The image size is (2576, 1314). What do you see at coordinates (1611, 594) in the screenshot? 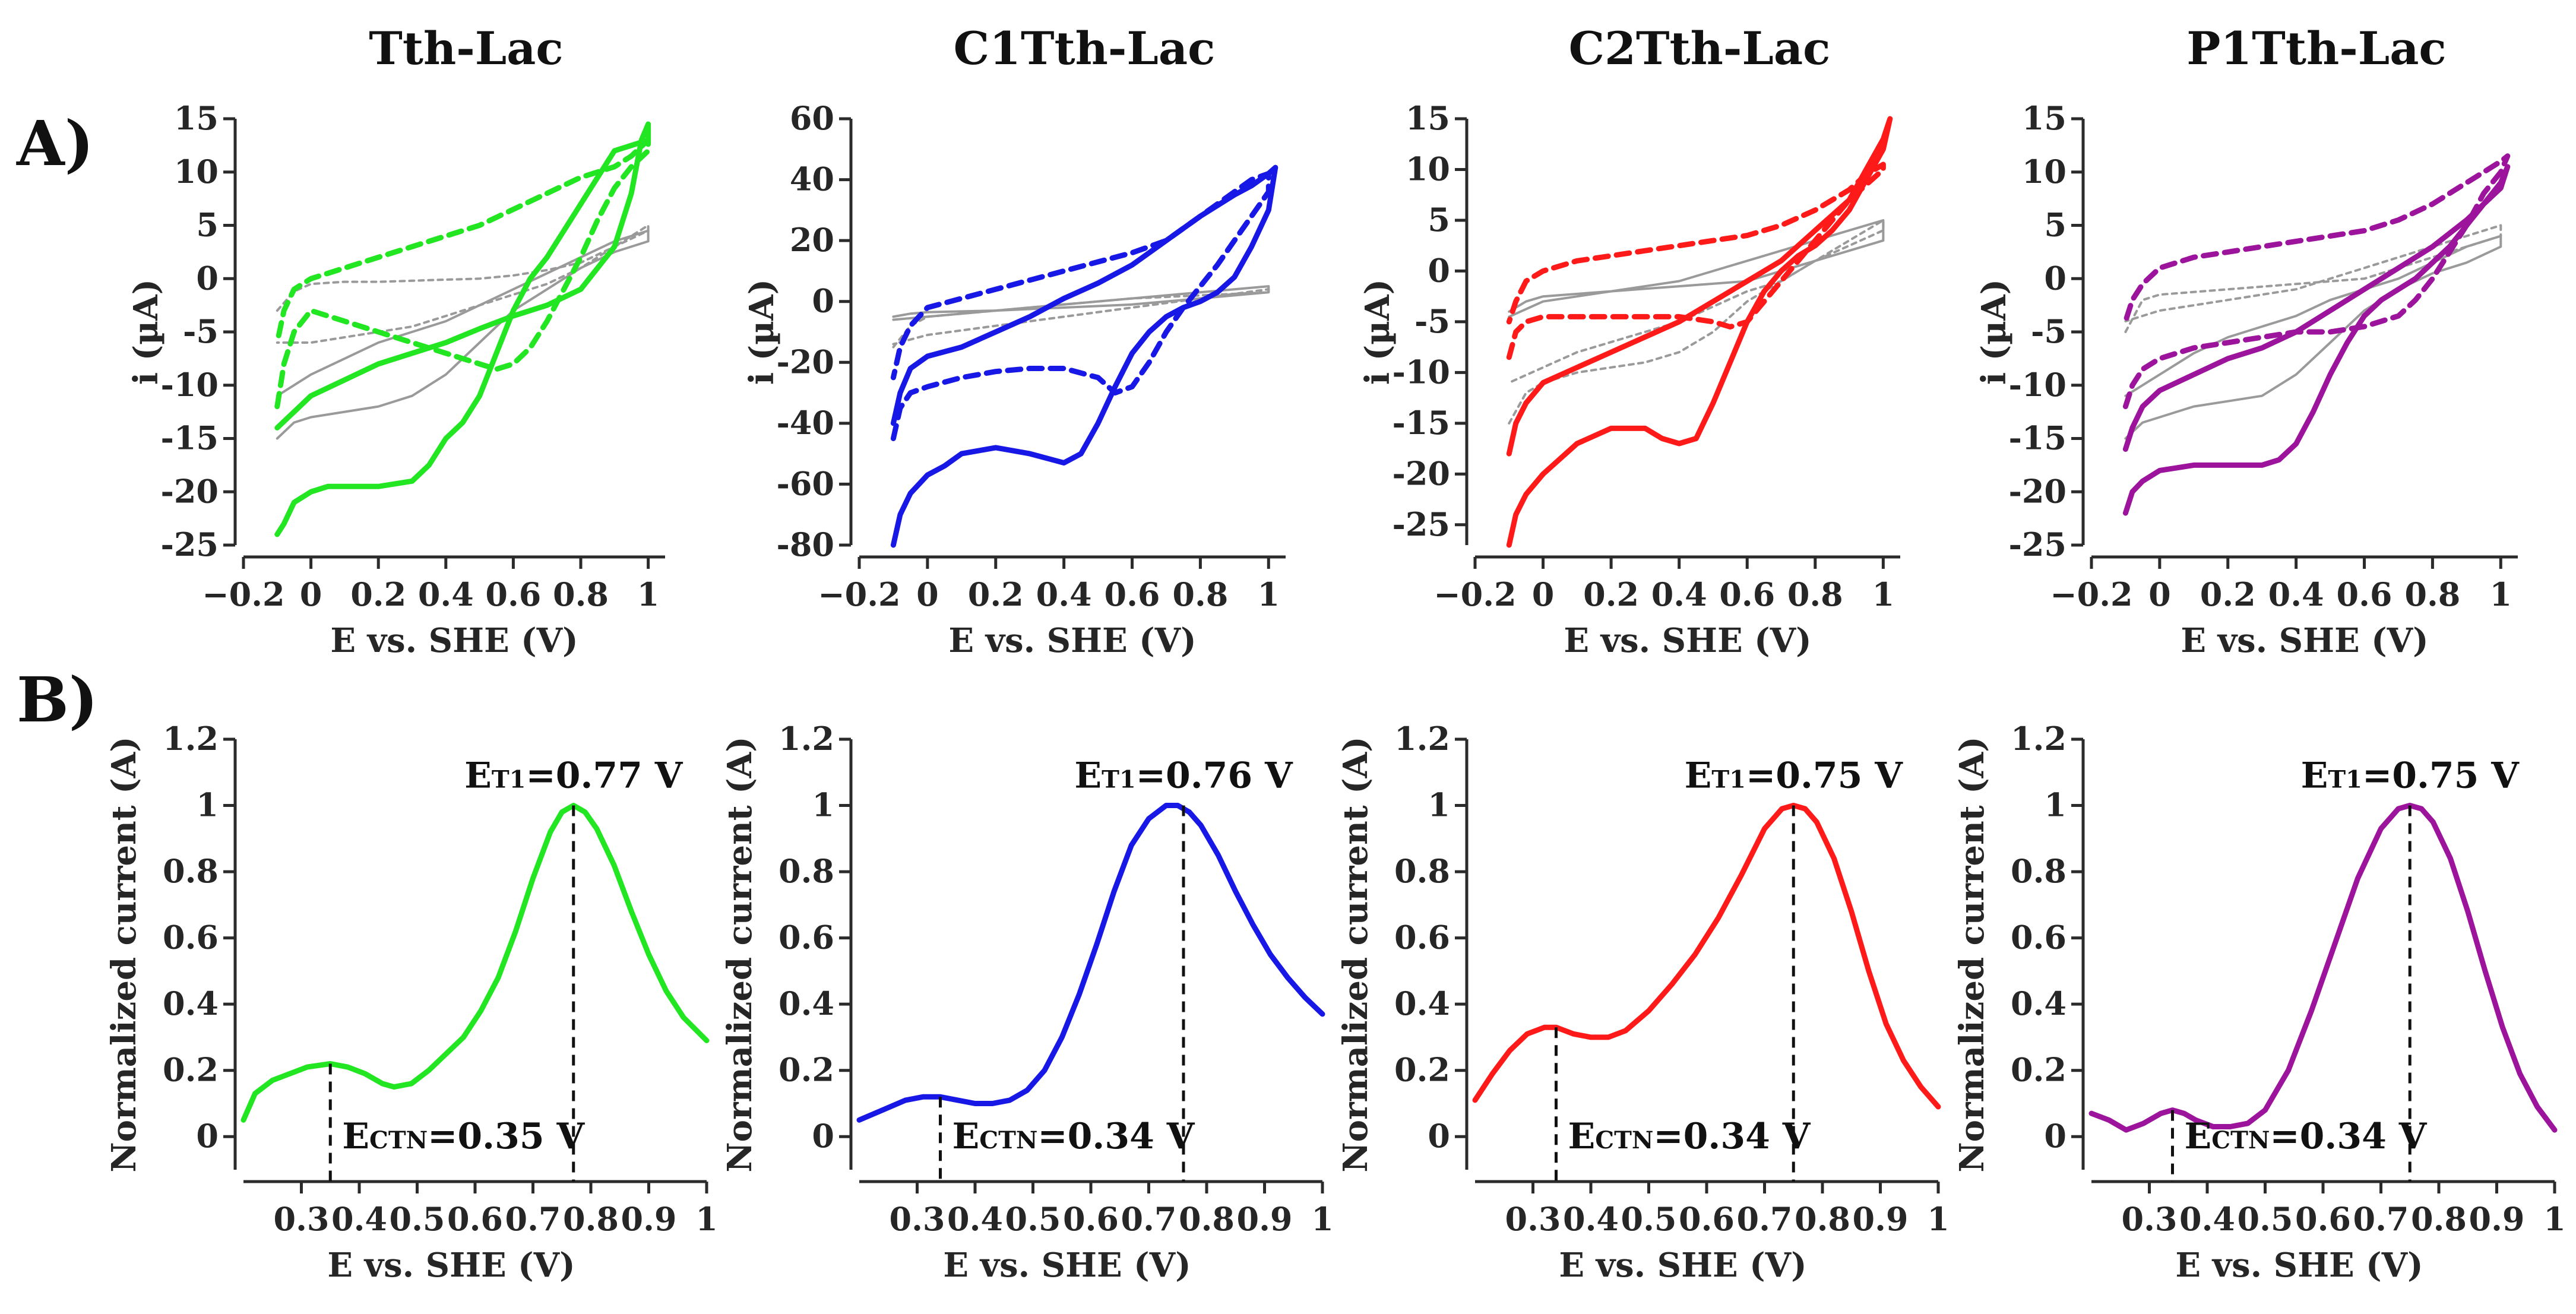
I see `x-tick-label: 0.2` at bounding box center [1611, 594].